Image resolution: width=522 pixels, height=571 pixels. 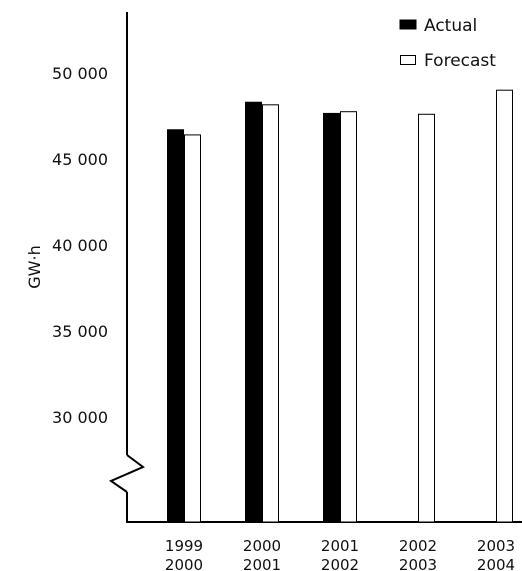 I want to click on x-tick-label: 2000 2001, so click(x=262, y=554).